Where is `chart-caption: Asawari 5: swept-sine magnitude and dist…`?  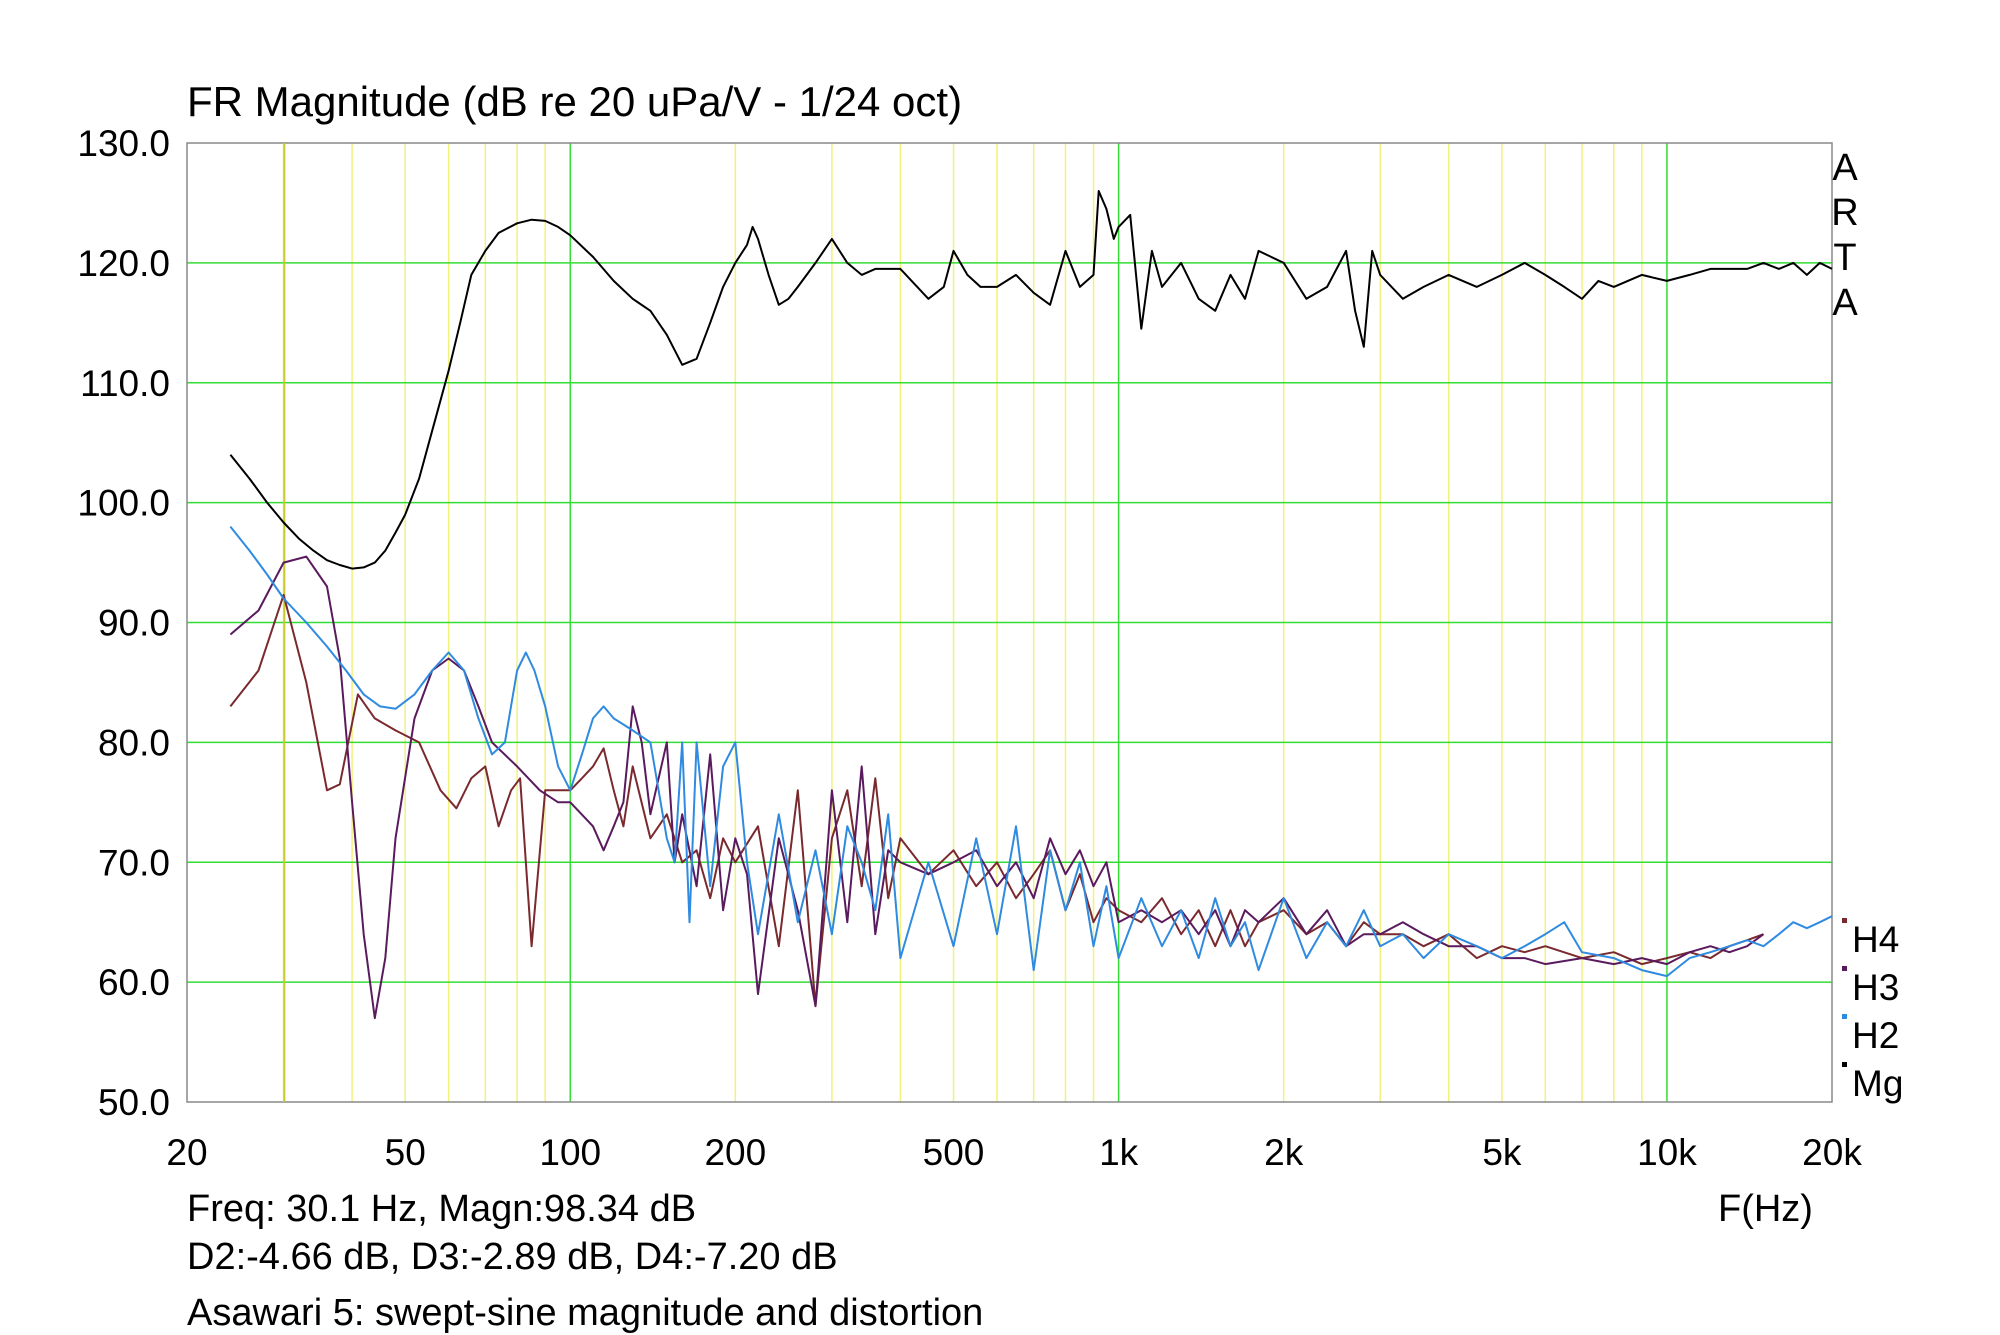 chart-caption: Asawari 5: swept-sine magnitude and dist… is located at coordinates (585, 1313).